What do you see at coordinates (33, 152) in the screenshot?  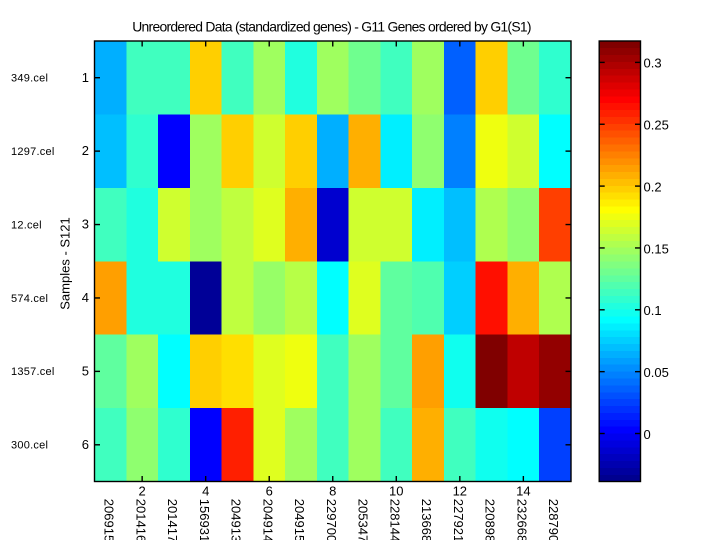 I see `svg-text: 1297.cel` at bounding box center [33, 152].